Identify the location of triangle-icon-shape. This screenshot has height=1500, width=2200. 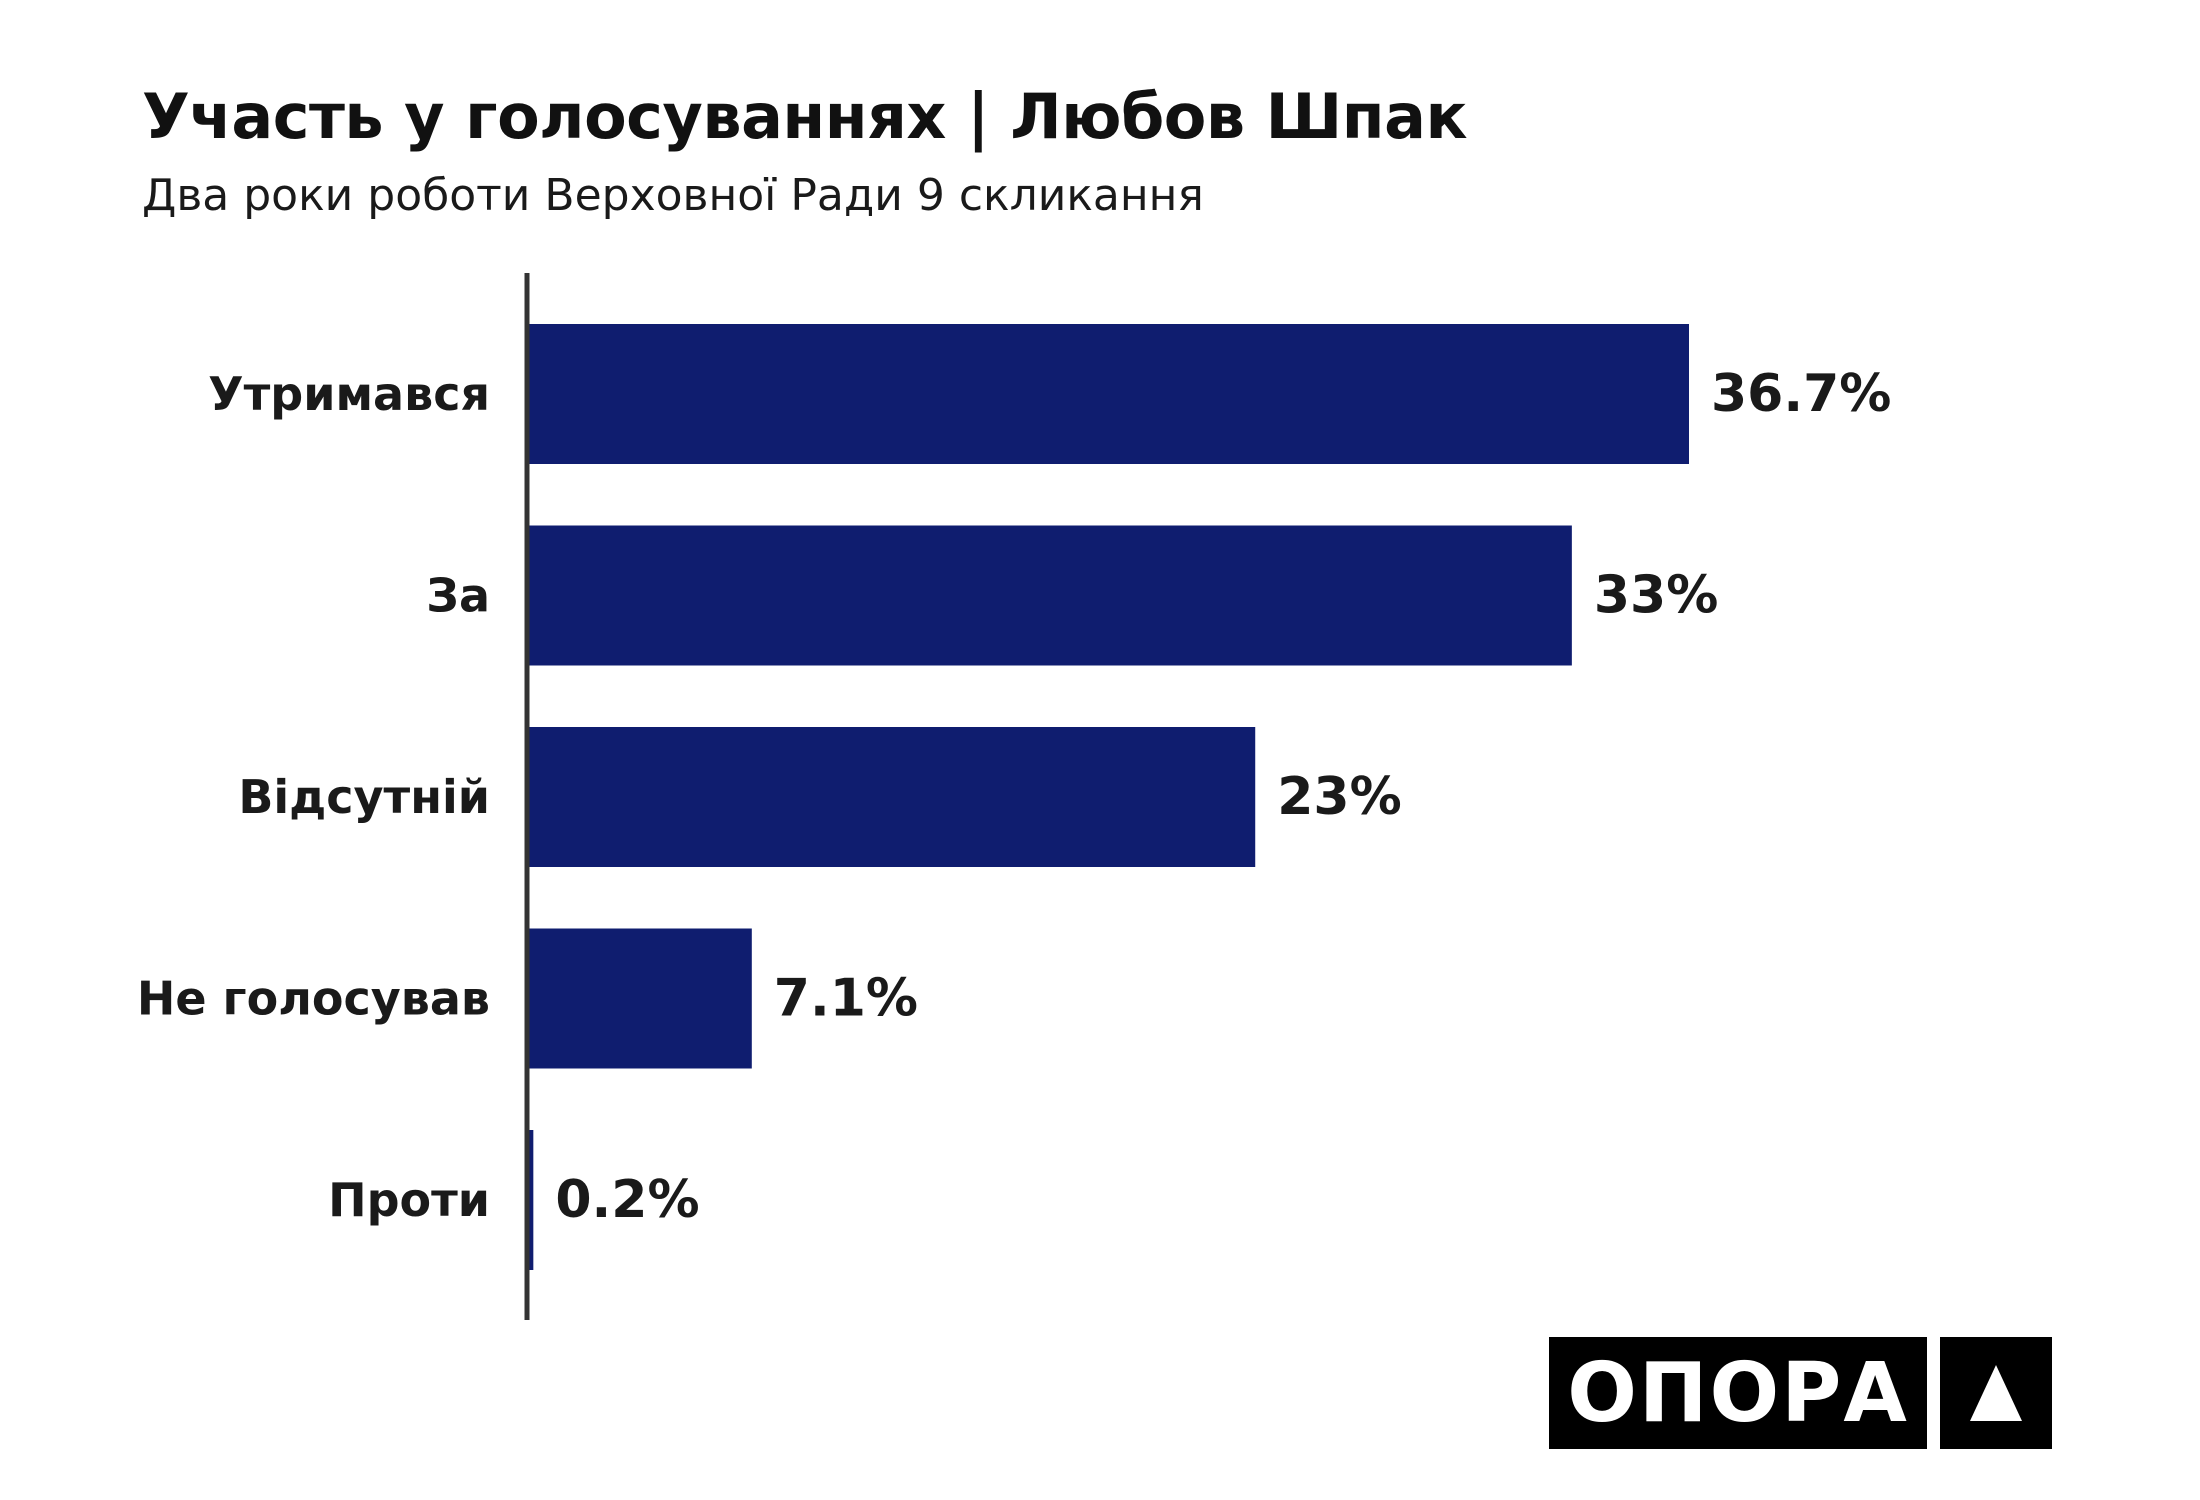
(1996, 1393).